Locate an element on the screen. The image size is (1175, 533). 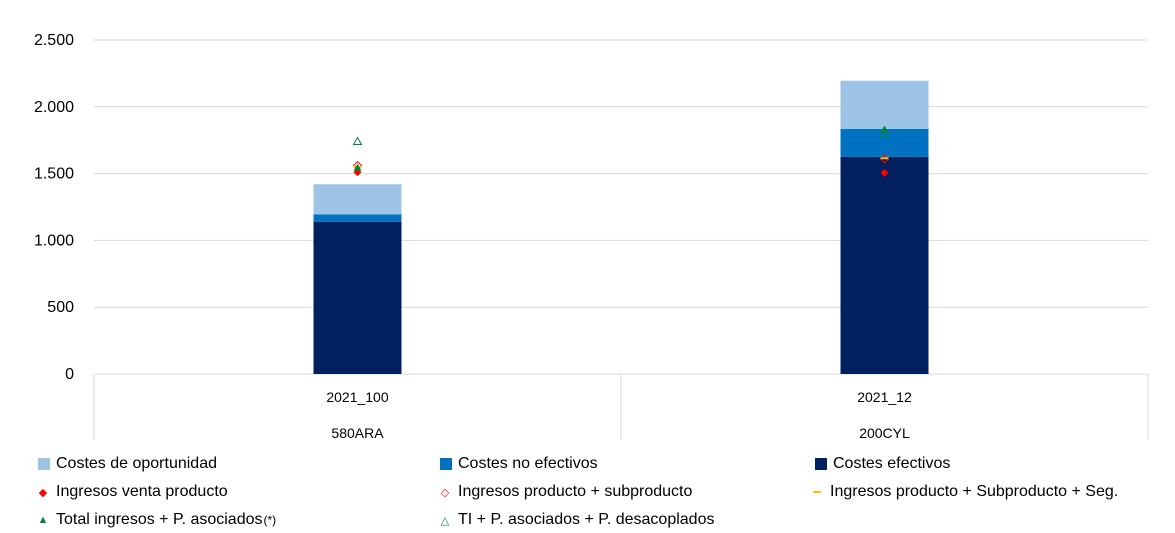
legend-item-costes-no-efectivos: Costes no efectivos is located at coordinates (519, 464).